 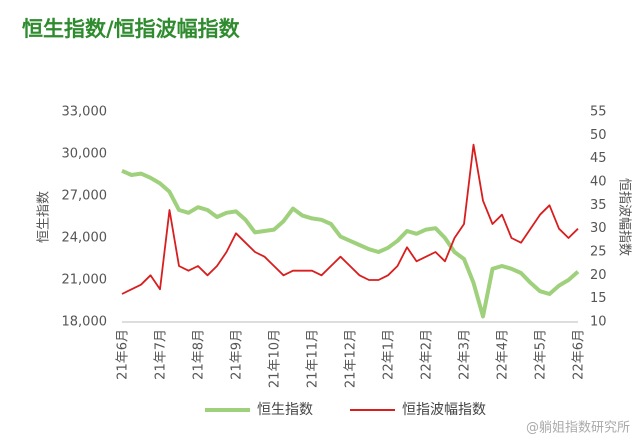 I want to click on x-tick-label: 22年6月, so click(x=579, y=354).